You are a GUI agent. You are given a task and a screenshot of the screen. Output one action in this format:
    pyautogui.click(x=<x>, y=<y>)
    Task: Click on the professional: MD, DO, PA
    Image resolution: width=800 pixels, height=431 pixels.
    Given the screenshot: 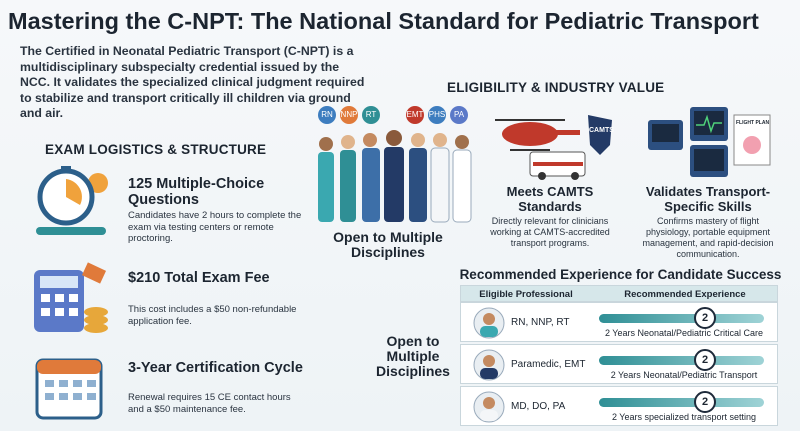 What is the action you would take?
    pyautogui.click(x=538, y=406)
    